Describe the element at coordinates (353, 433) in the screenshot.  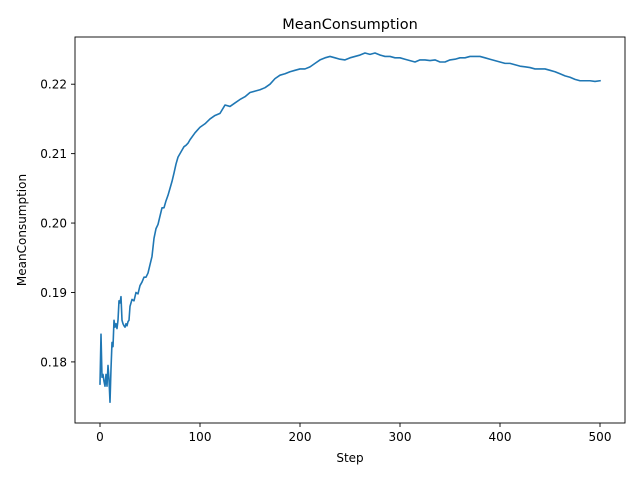
I see `x-axis-ticks: 0 100 200 300 400 500` at that location.